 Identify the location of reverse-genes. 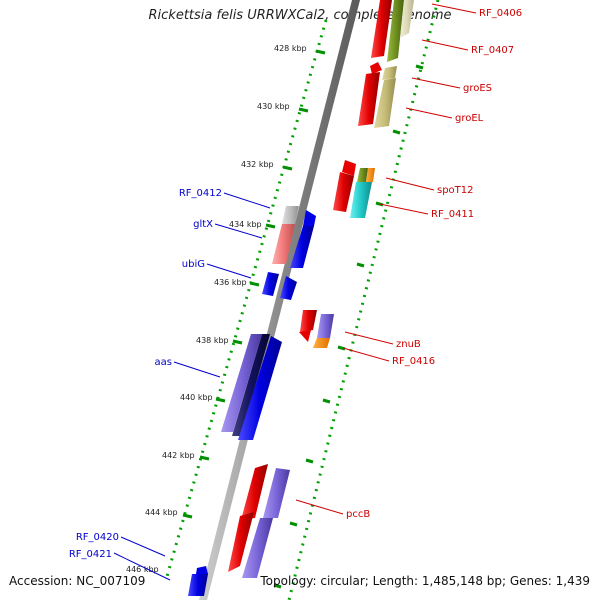
(252, 401).